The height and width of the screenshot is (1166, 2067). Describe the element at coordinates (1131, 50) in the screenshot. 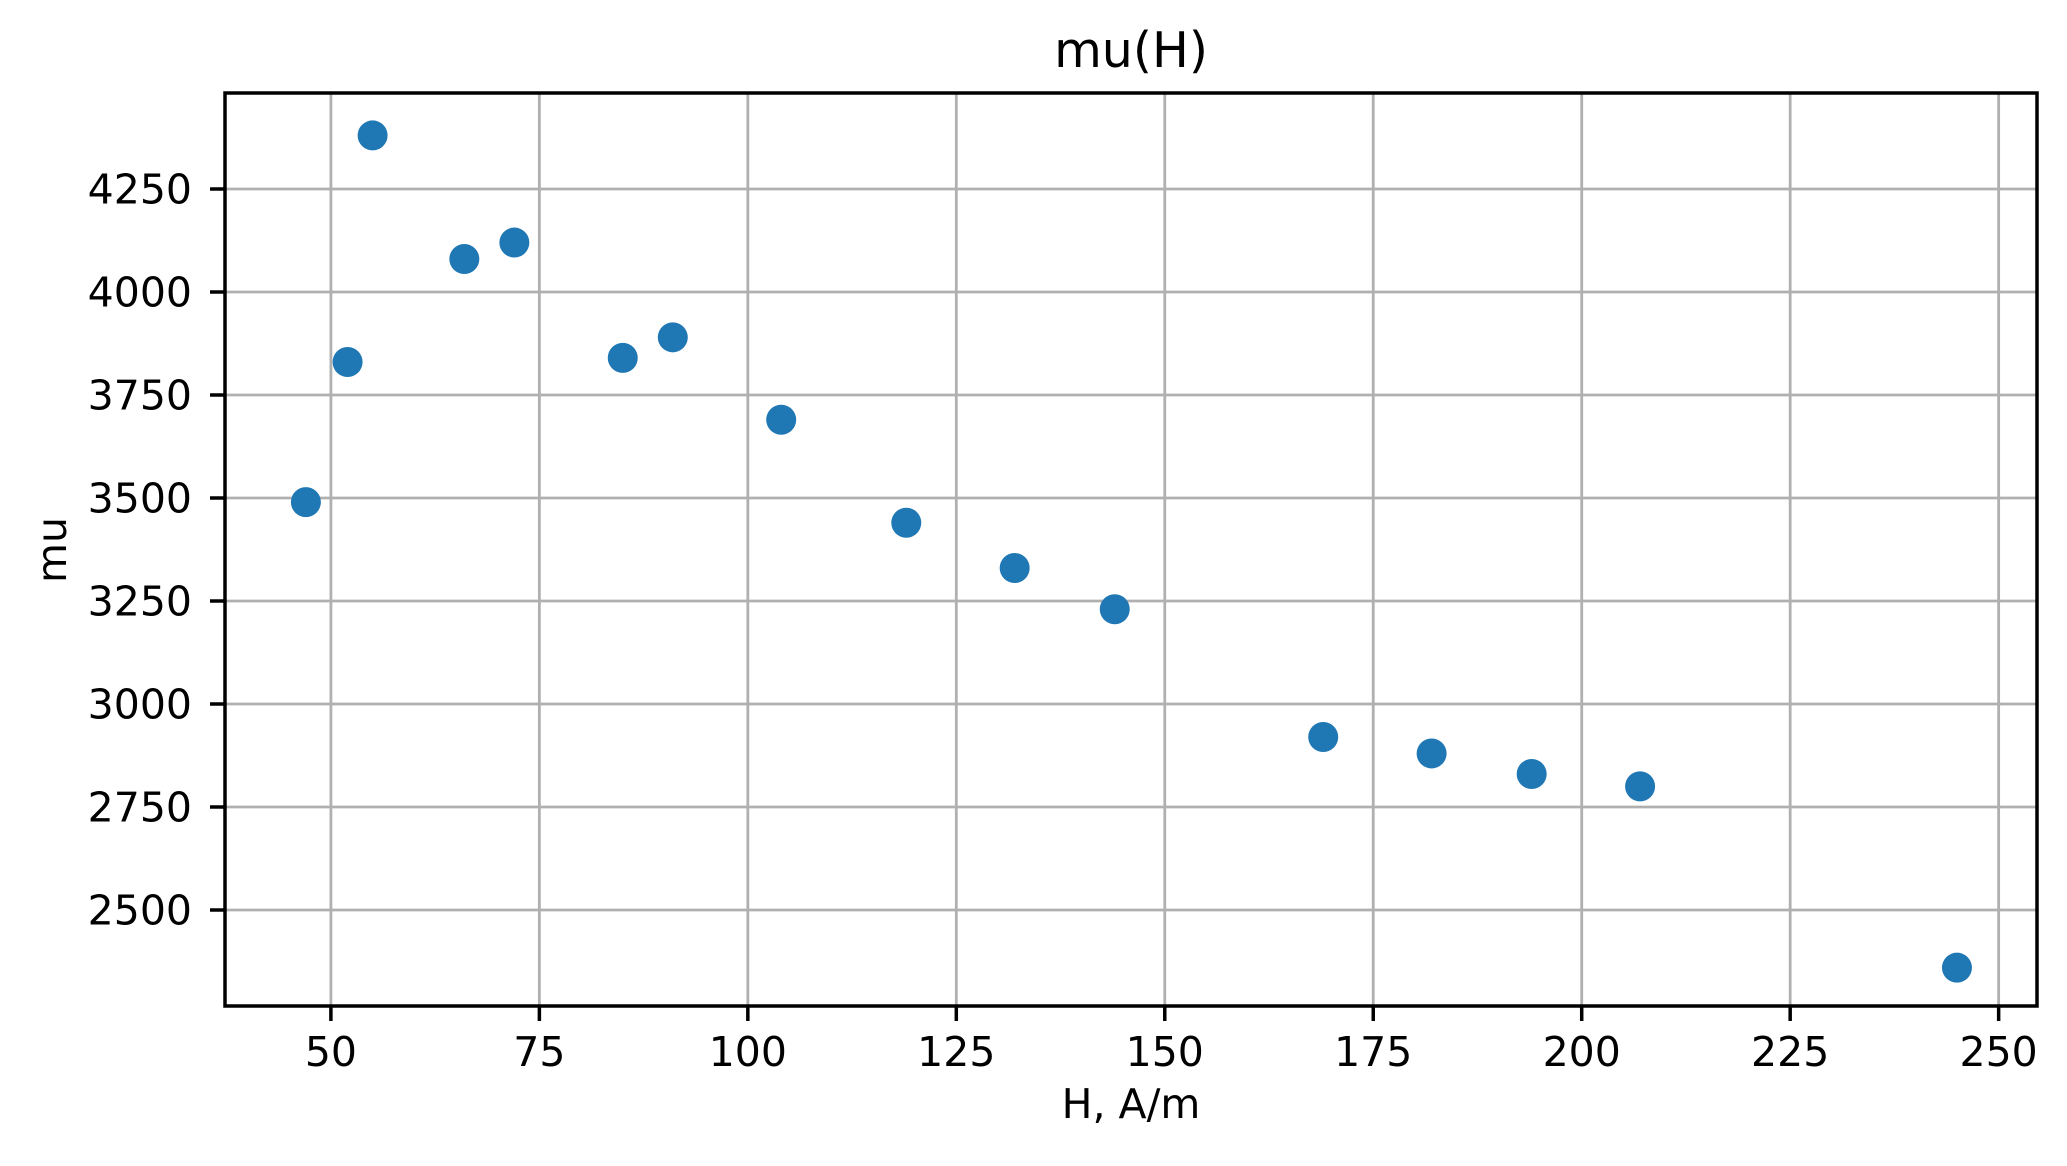

I see `chart-title: mu(H)` at that location.